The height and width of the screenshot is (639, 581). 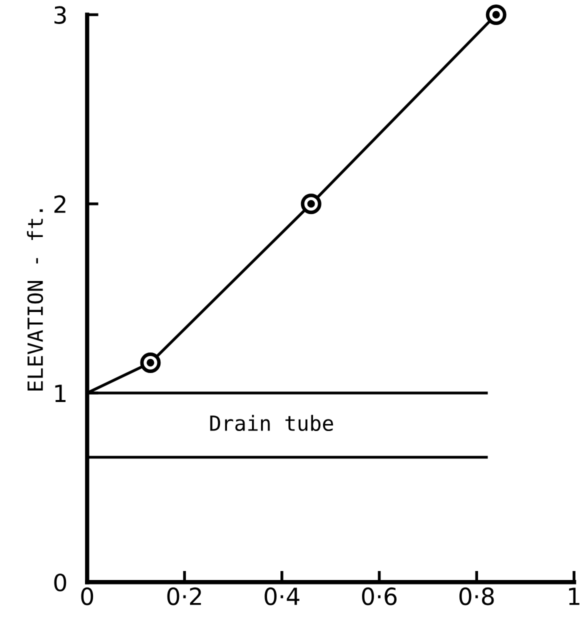 I want to click on x-tick-label: 0·2, so click(x=184, y=596).